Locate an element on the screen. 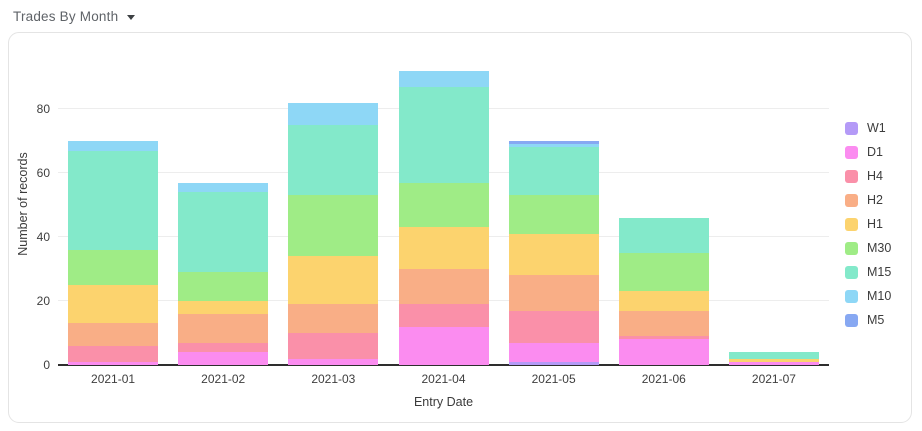 The width and height of the screenshot is (922, 431). legend-label: H2 is located at coordinates (875, 200).